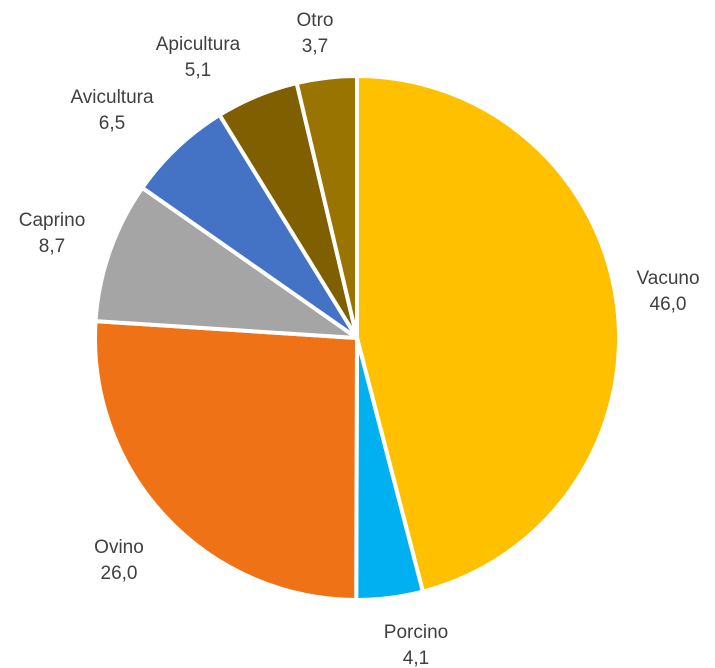 The image size is (715, 668). What do you see at coordinates (119, 560) in the screenshot?
I see `slice-label-ovino: Ovino 26,0` at bounding box center [119, 560].